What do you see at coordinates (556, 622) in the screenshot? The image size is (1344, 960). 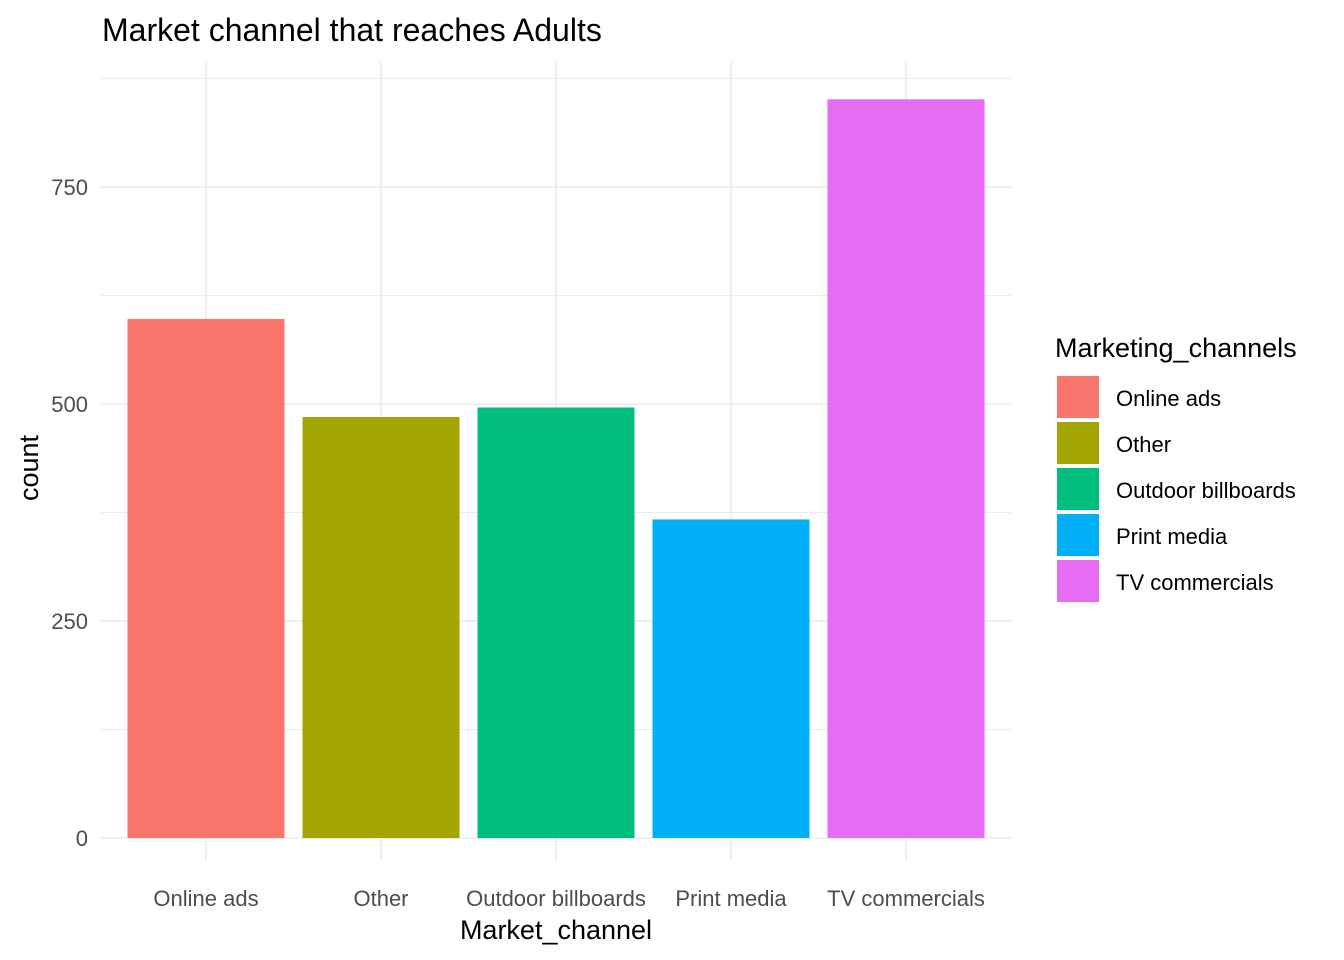 I see `bar-outdoor-billboards` at bounding box center [556, 622].